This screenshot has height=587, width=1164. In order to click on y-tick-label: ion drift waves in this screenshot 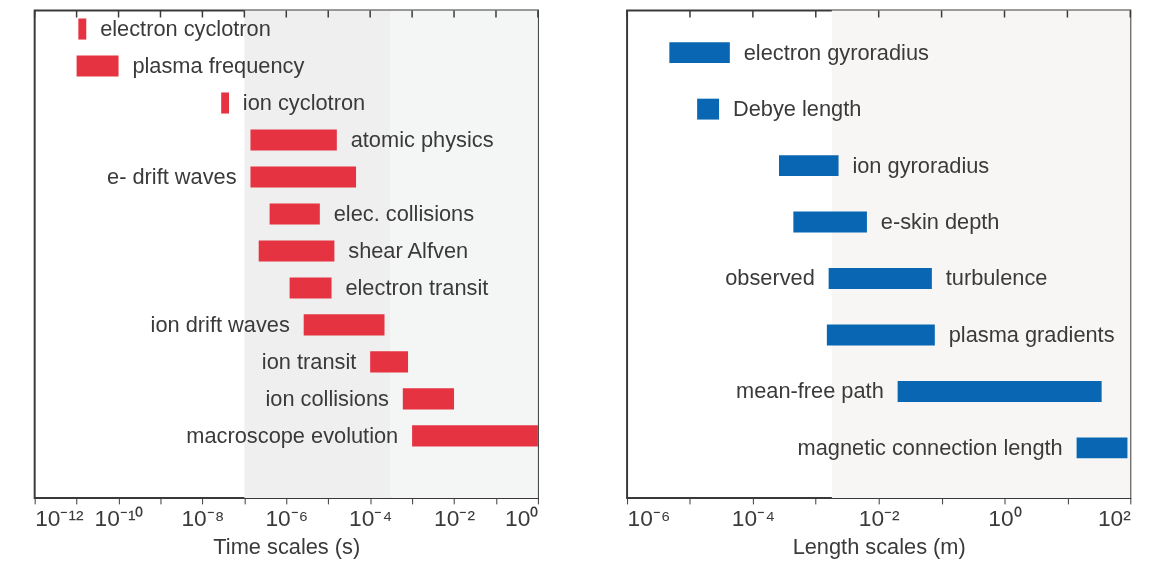, I will do `click(220, 324)`.